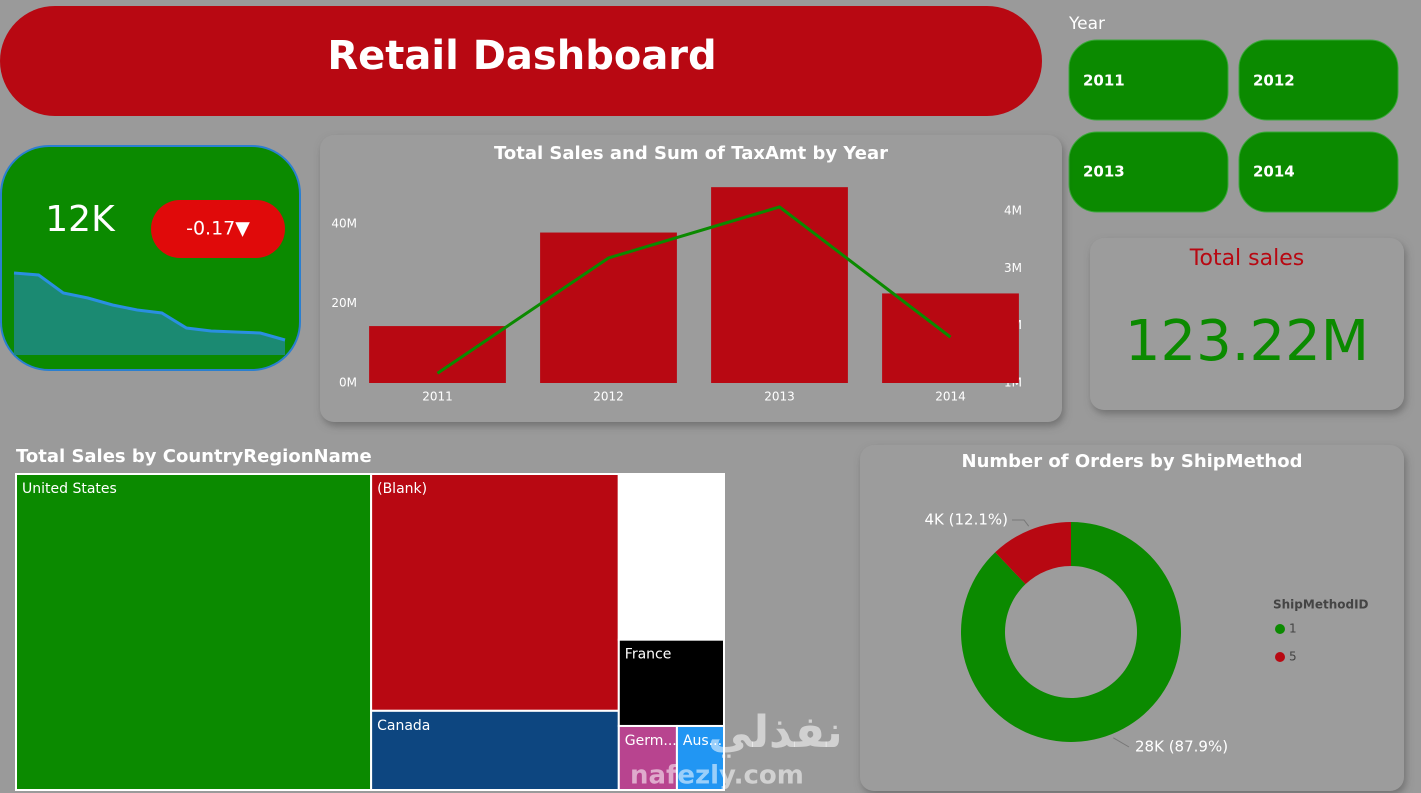 The width and height of the screenshot is (1421, 793). What do you see at coordinates (69, 489) in the screenshot?
I see `treemap-label: United States` at bounding box center [69, 489].